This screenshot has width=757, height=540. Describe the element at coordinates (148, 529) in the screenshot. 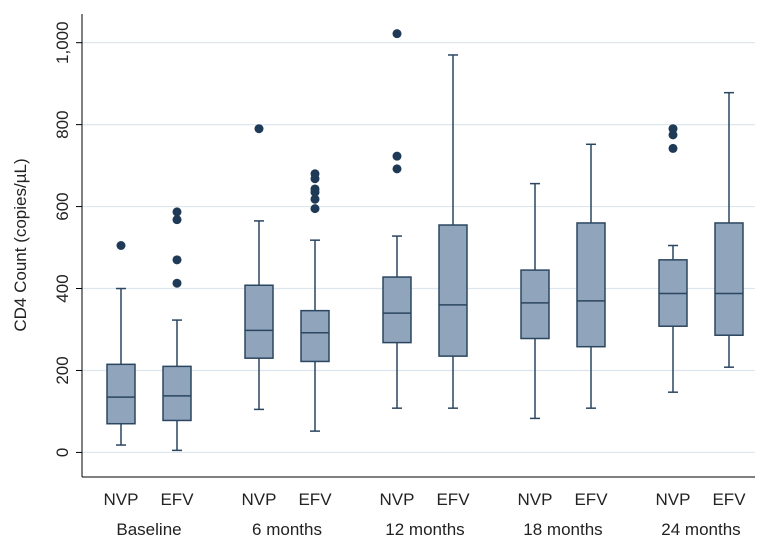

I see `x-group-label: Baseline` at that location.